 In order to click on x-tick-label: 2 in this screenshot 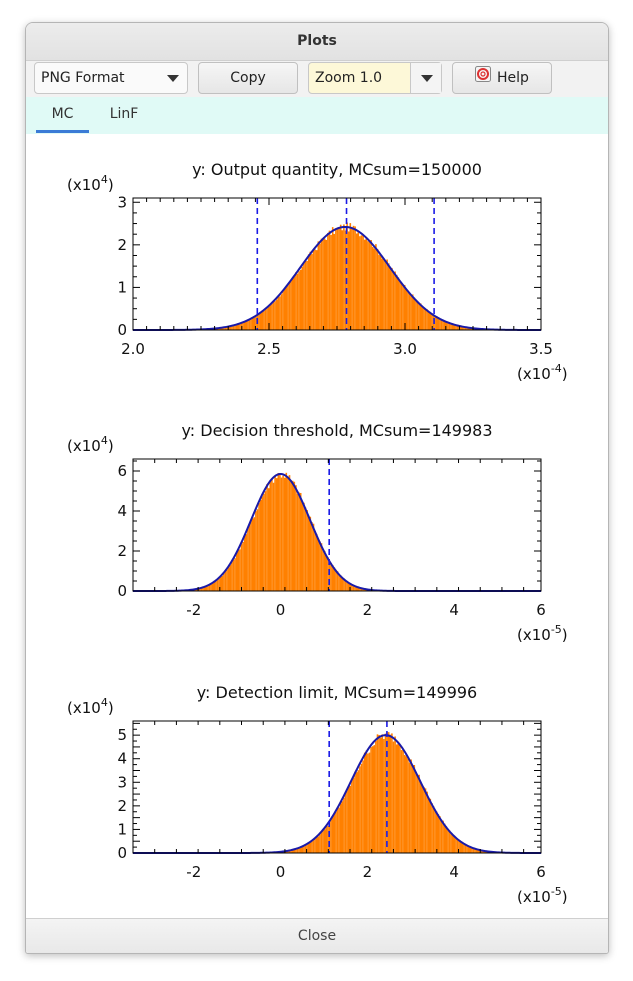, I will do `click(368, 872)`.